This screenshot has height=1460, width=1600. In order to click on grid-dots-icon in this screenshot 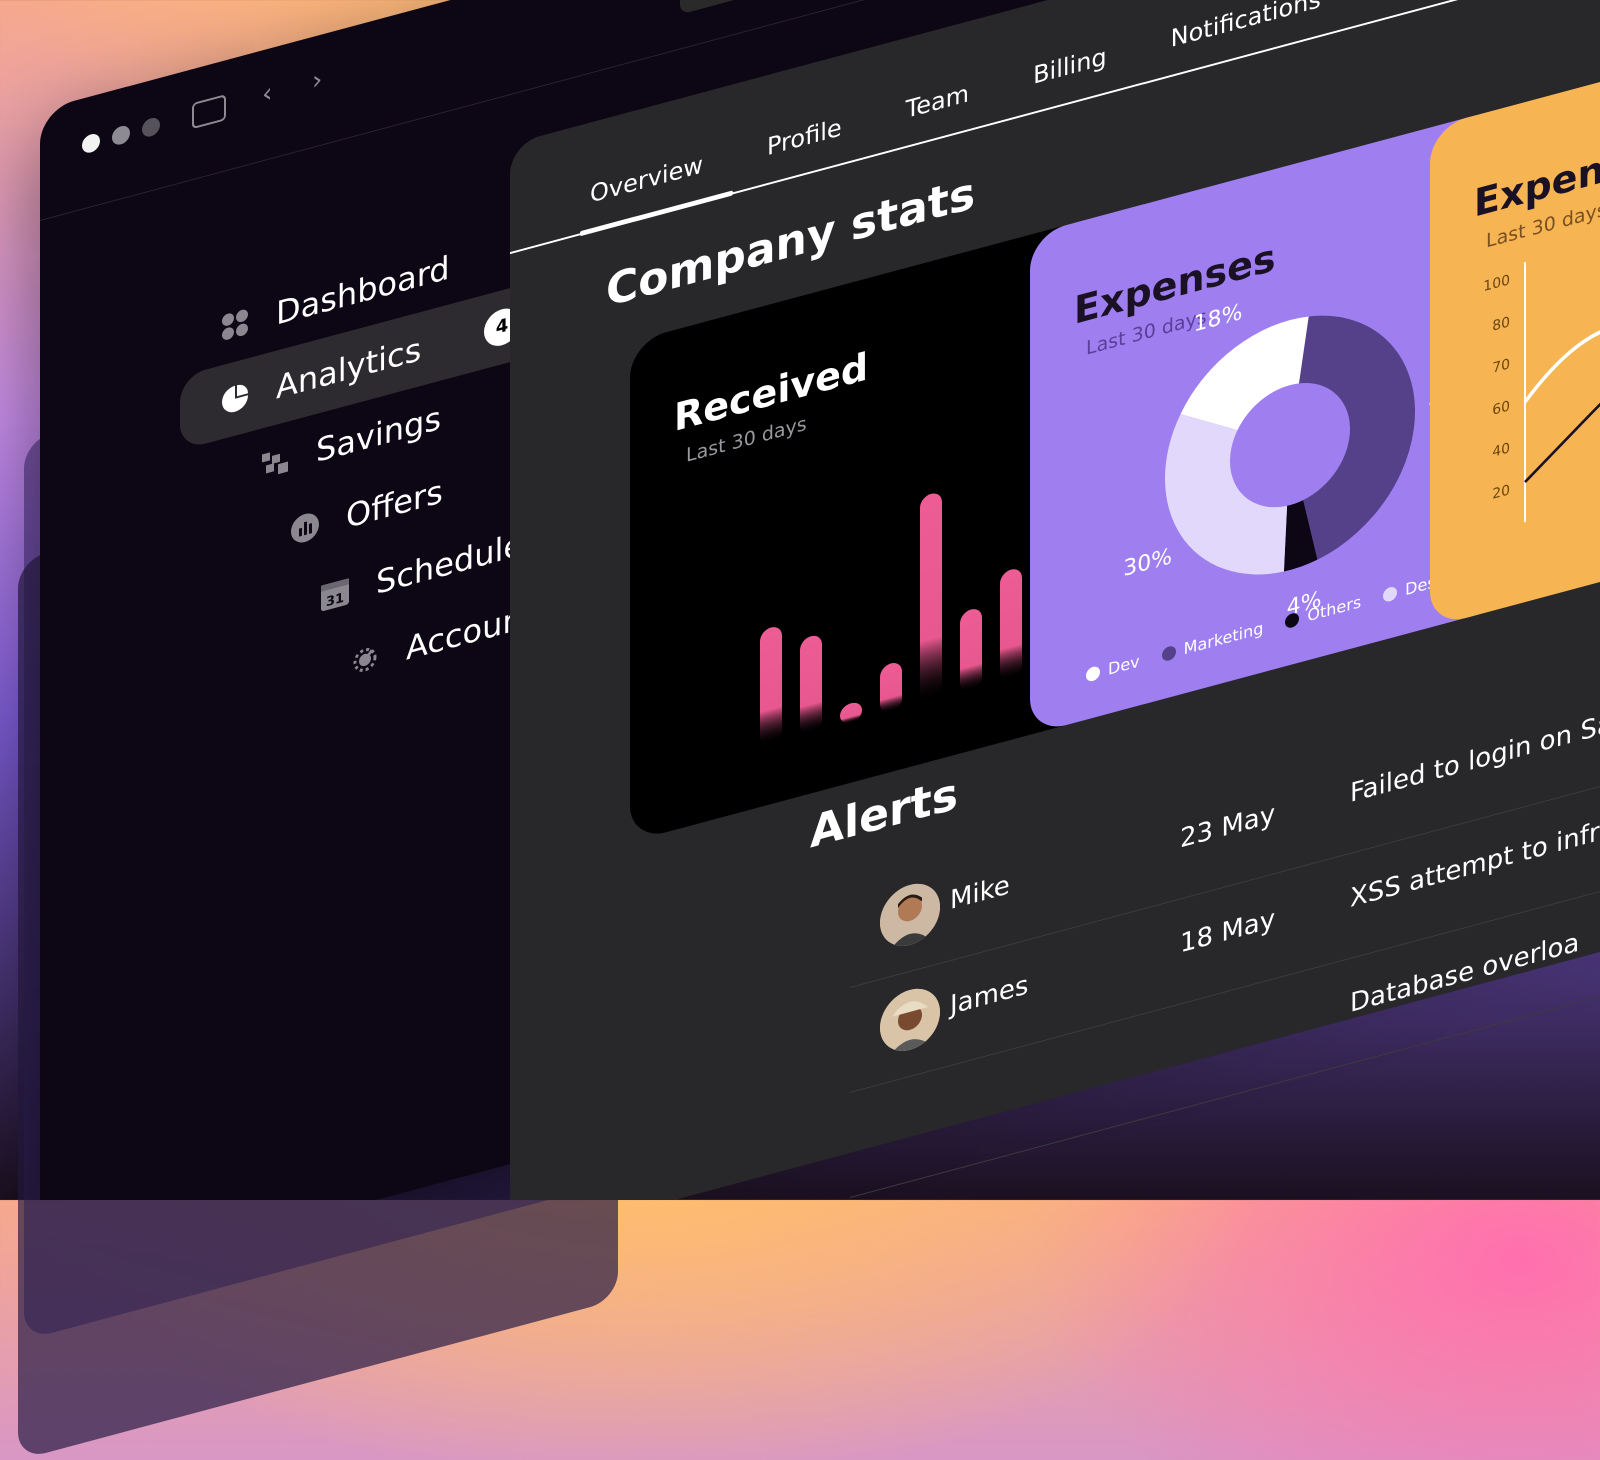, I will do `click(235, 325)`.